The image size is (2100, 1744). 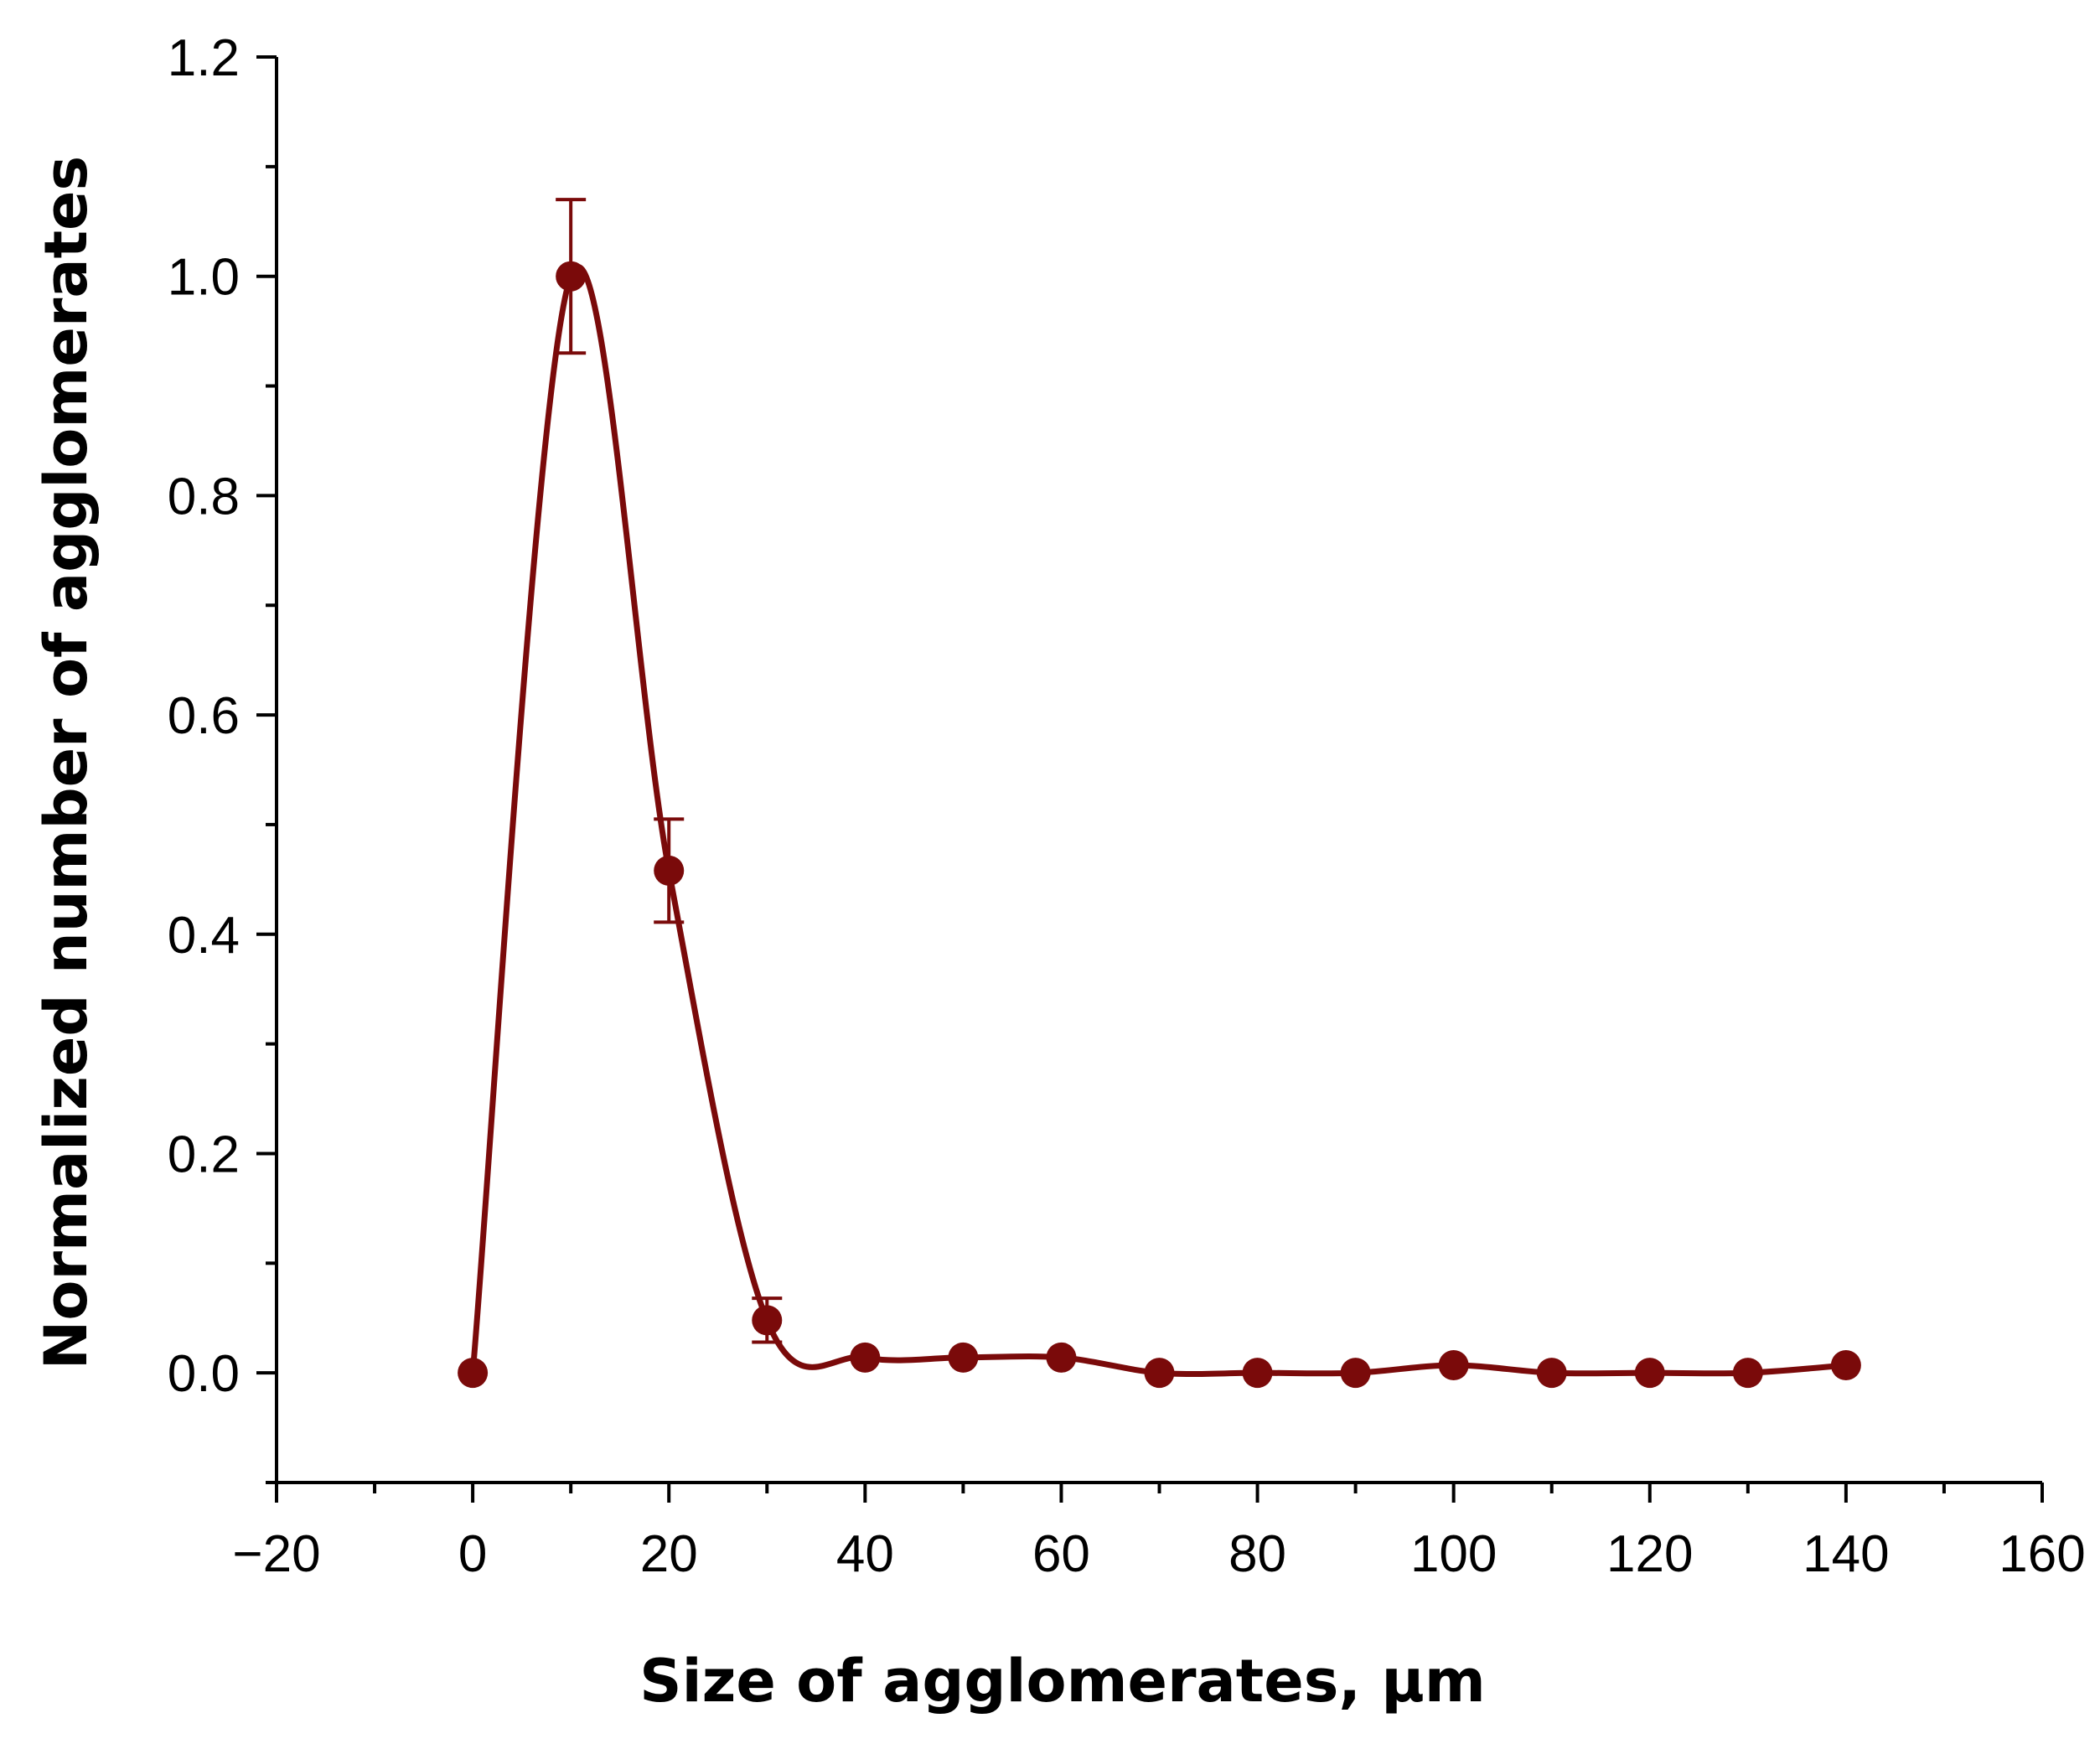 What do you see at coordinates (204, 936) in the screenshot?
I see `y-tick-label: 0.4` at bounding box center [204, 936].